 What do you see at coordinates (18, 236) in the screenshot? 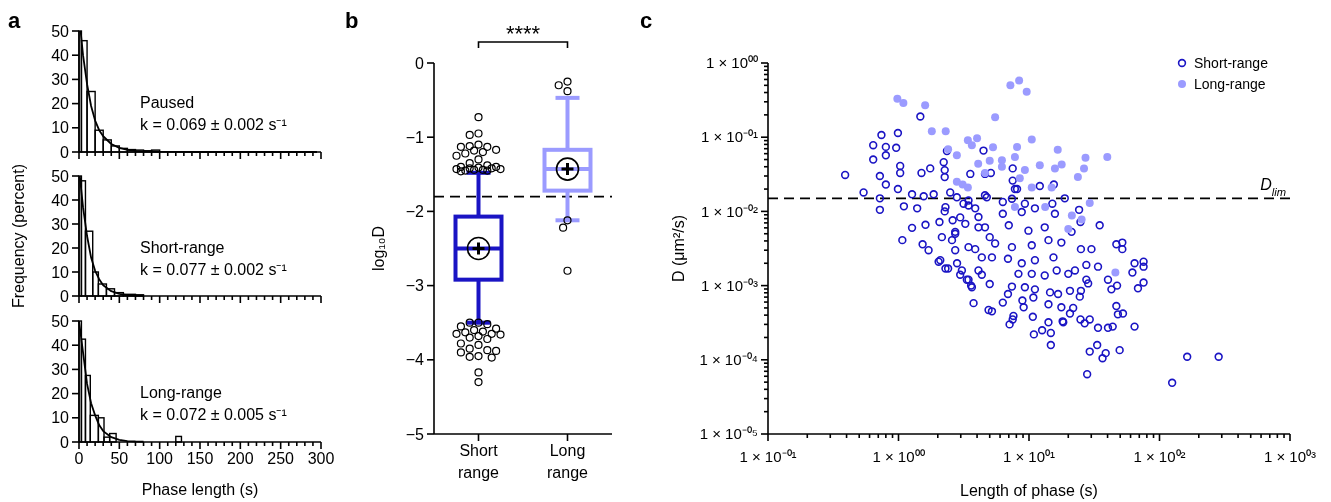
I see `y-axis-title: Frequency (percent)` at bounding box center [18, 236].